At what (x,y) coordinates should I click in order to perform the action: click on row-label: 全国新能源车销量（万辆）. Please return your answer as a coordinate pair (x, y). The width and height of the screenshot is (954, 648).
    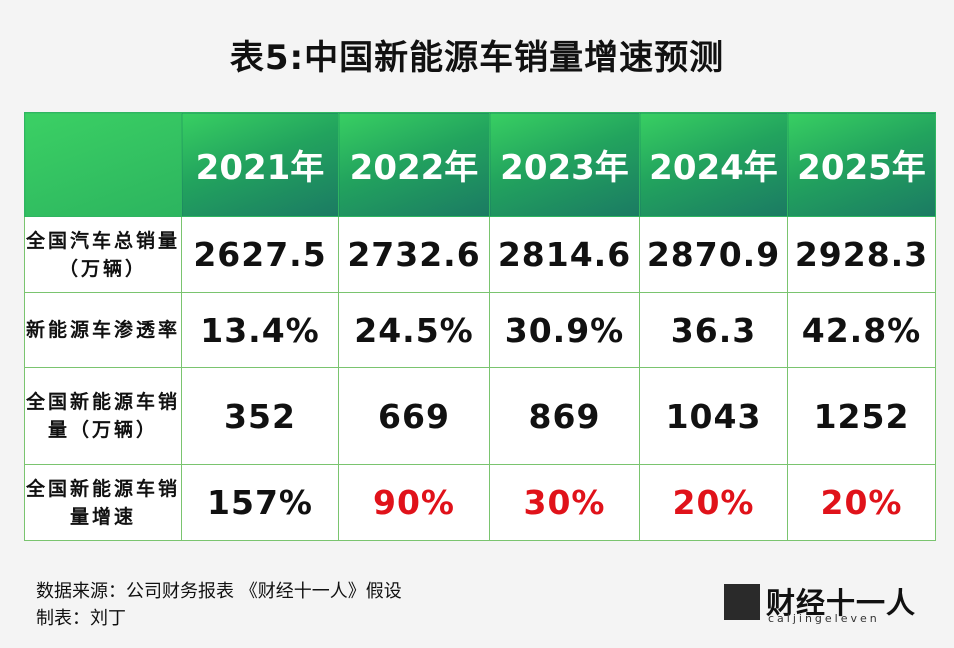
    Looking at the image, I should click on (103, 416).